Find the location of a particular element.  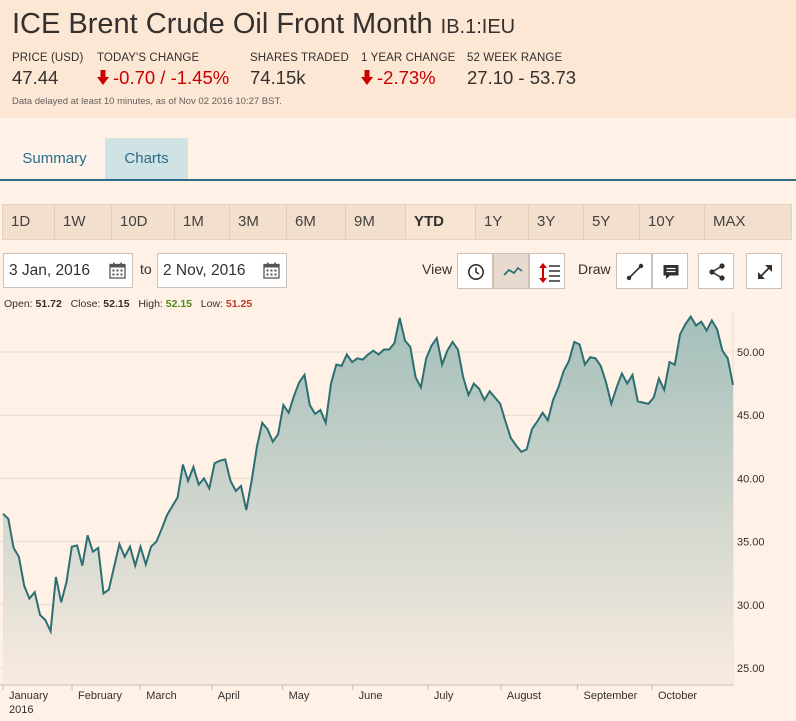

x-tick-label: January is located at coordinates (29, 696).